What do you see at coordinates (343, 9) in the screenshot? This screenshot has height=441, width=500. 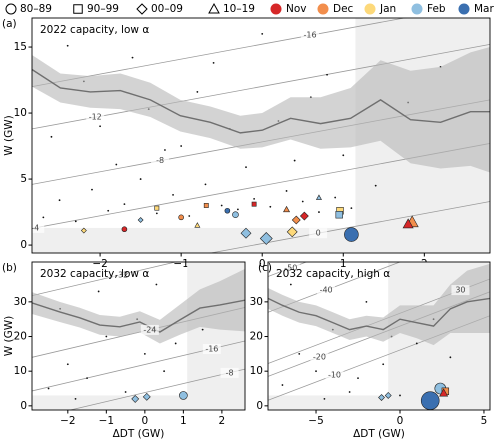 I see `legend-label: Dec` at bounding box center [343, 9].